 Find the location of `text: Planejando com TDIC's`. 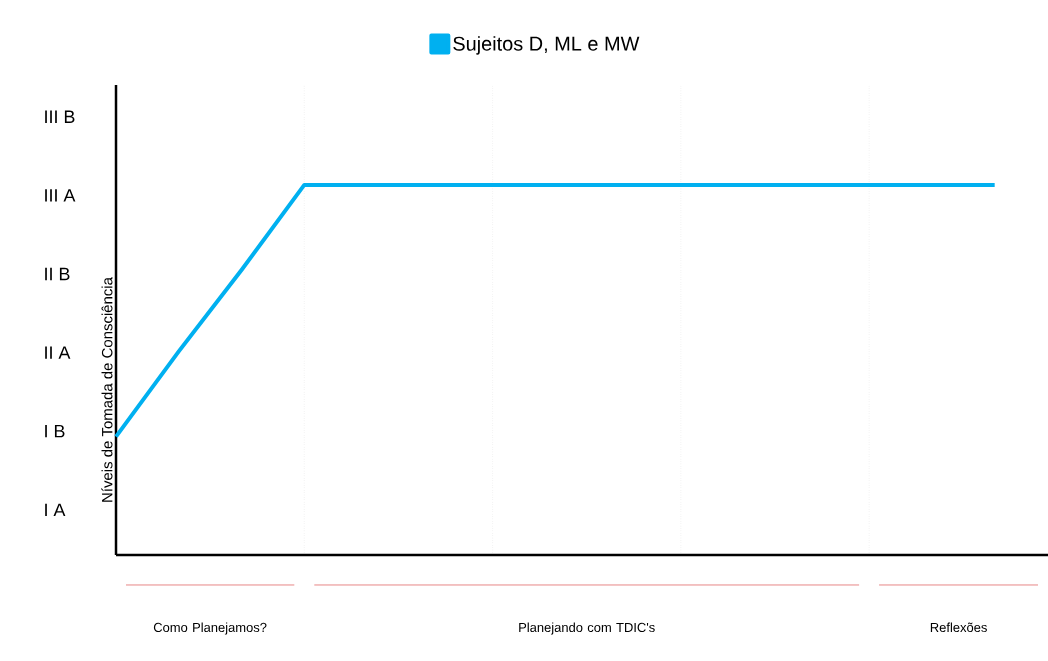

text: Planejando com TDIC's is located at coordinates (587, 628).